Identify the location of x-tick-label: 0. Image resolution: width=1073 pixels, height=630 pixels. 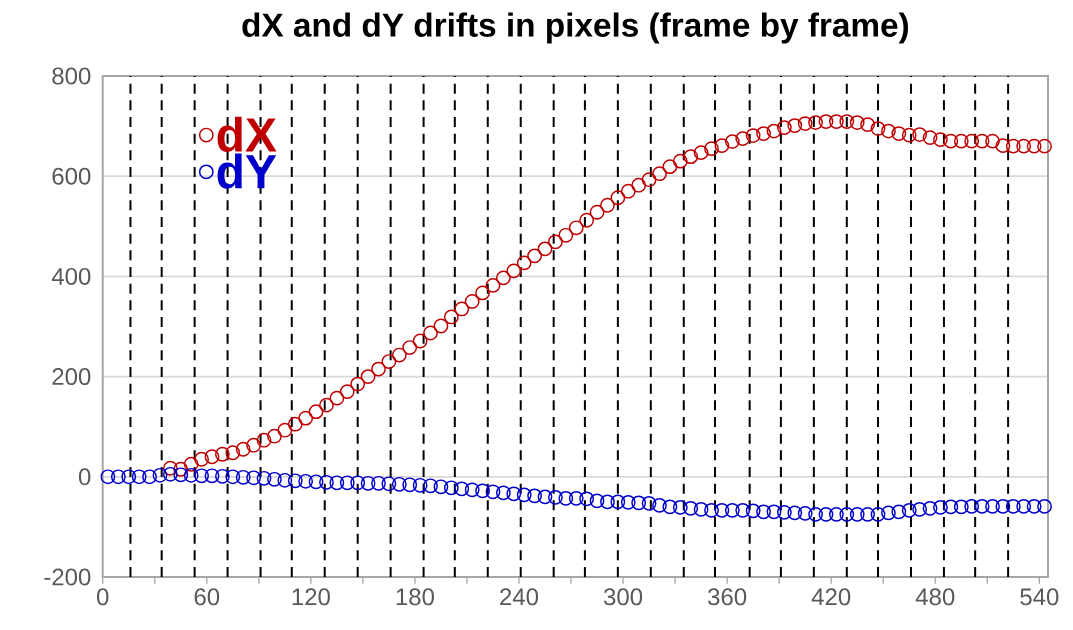
(102, 597).